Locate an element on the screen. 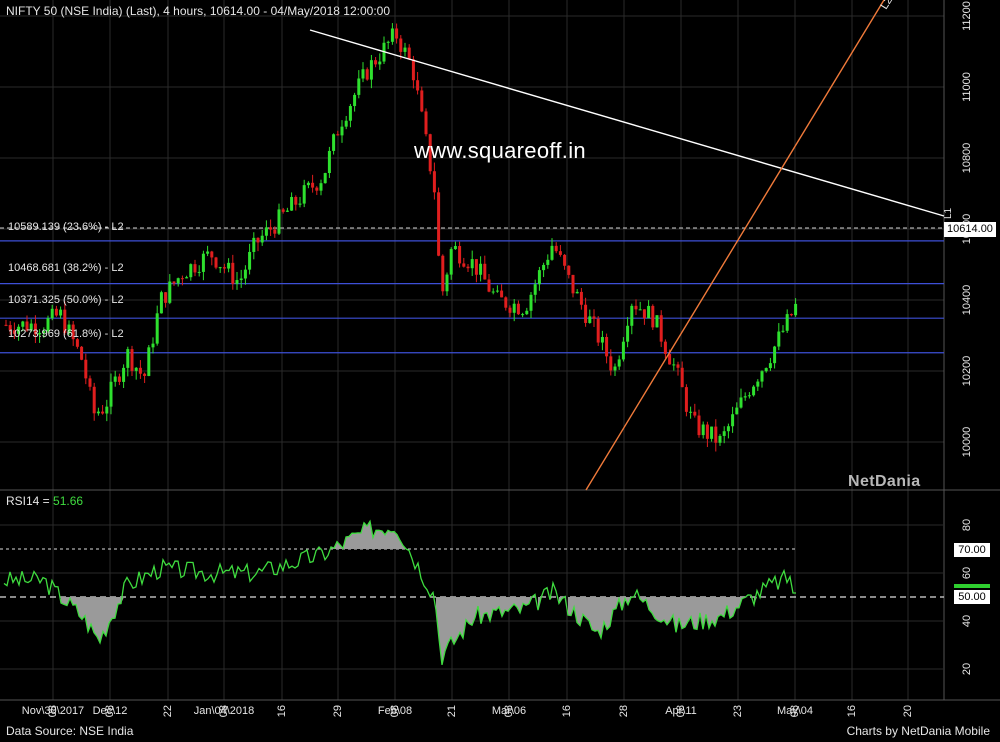 The width and height of the screenshot is (1000, 742). rsi-current-marker is located at coordinates (972, 586).